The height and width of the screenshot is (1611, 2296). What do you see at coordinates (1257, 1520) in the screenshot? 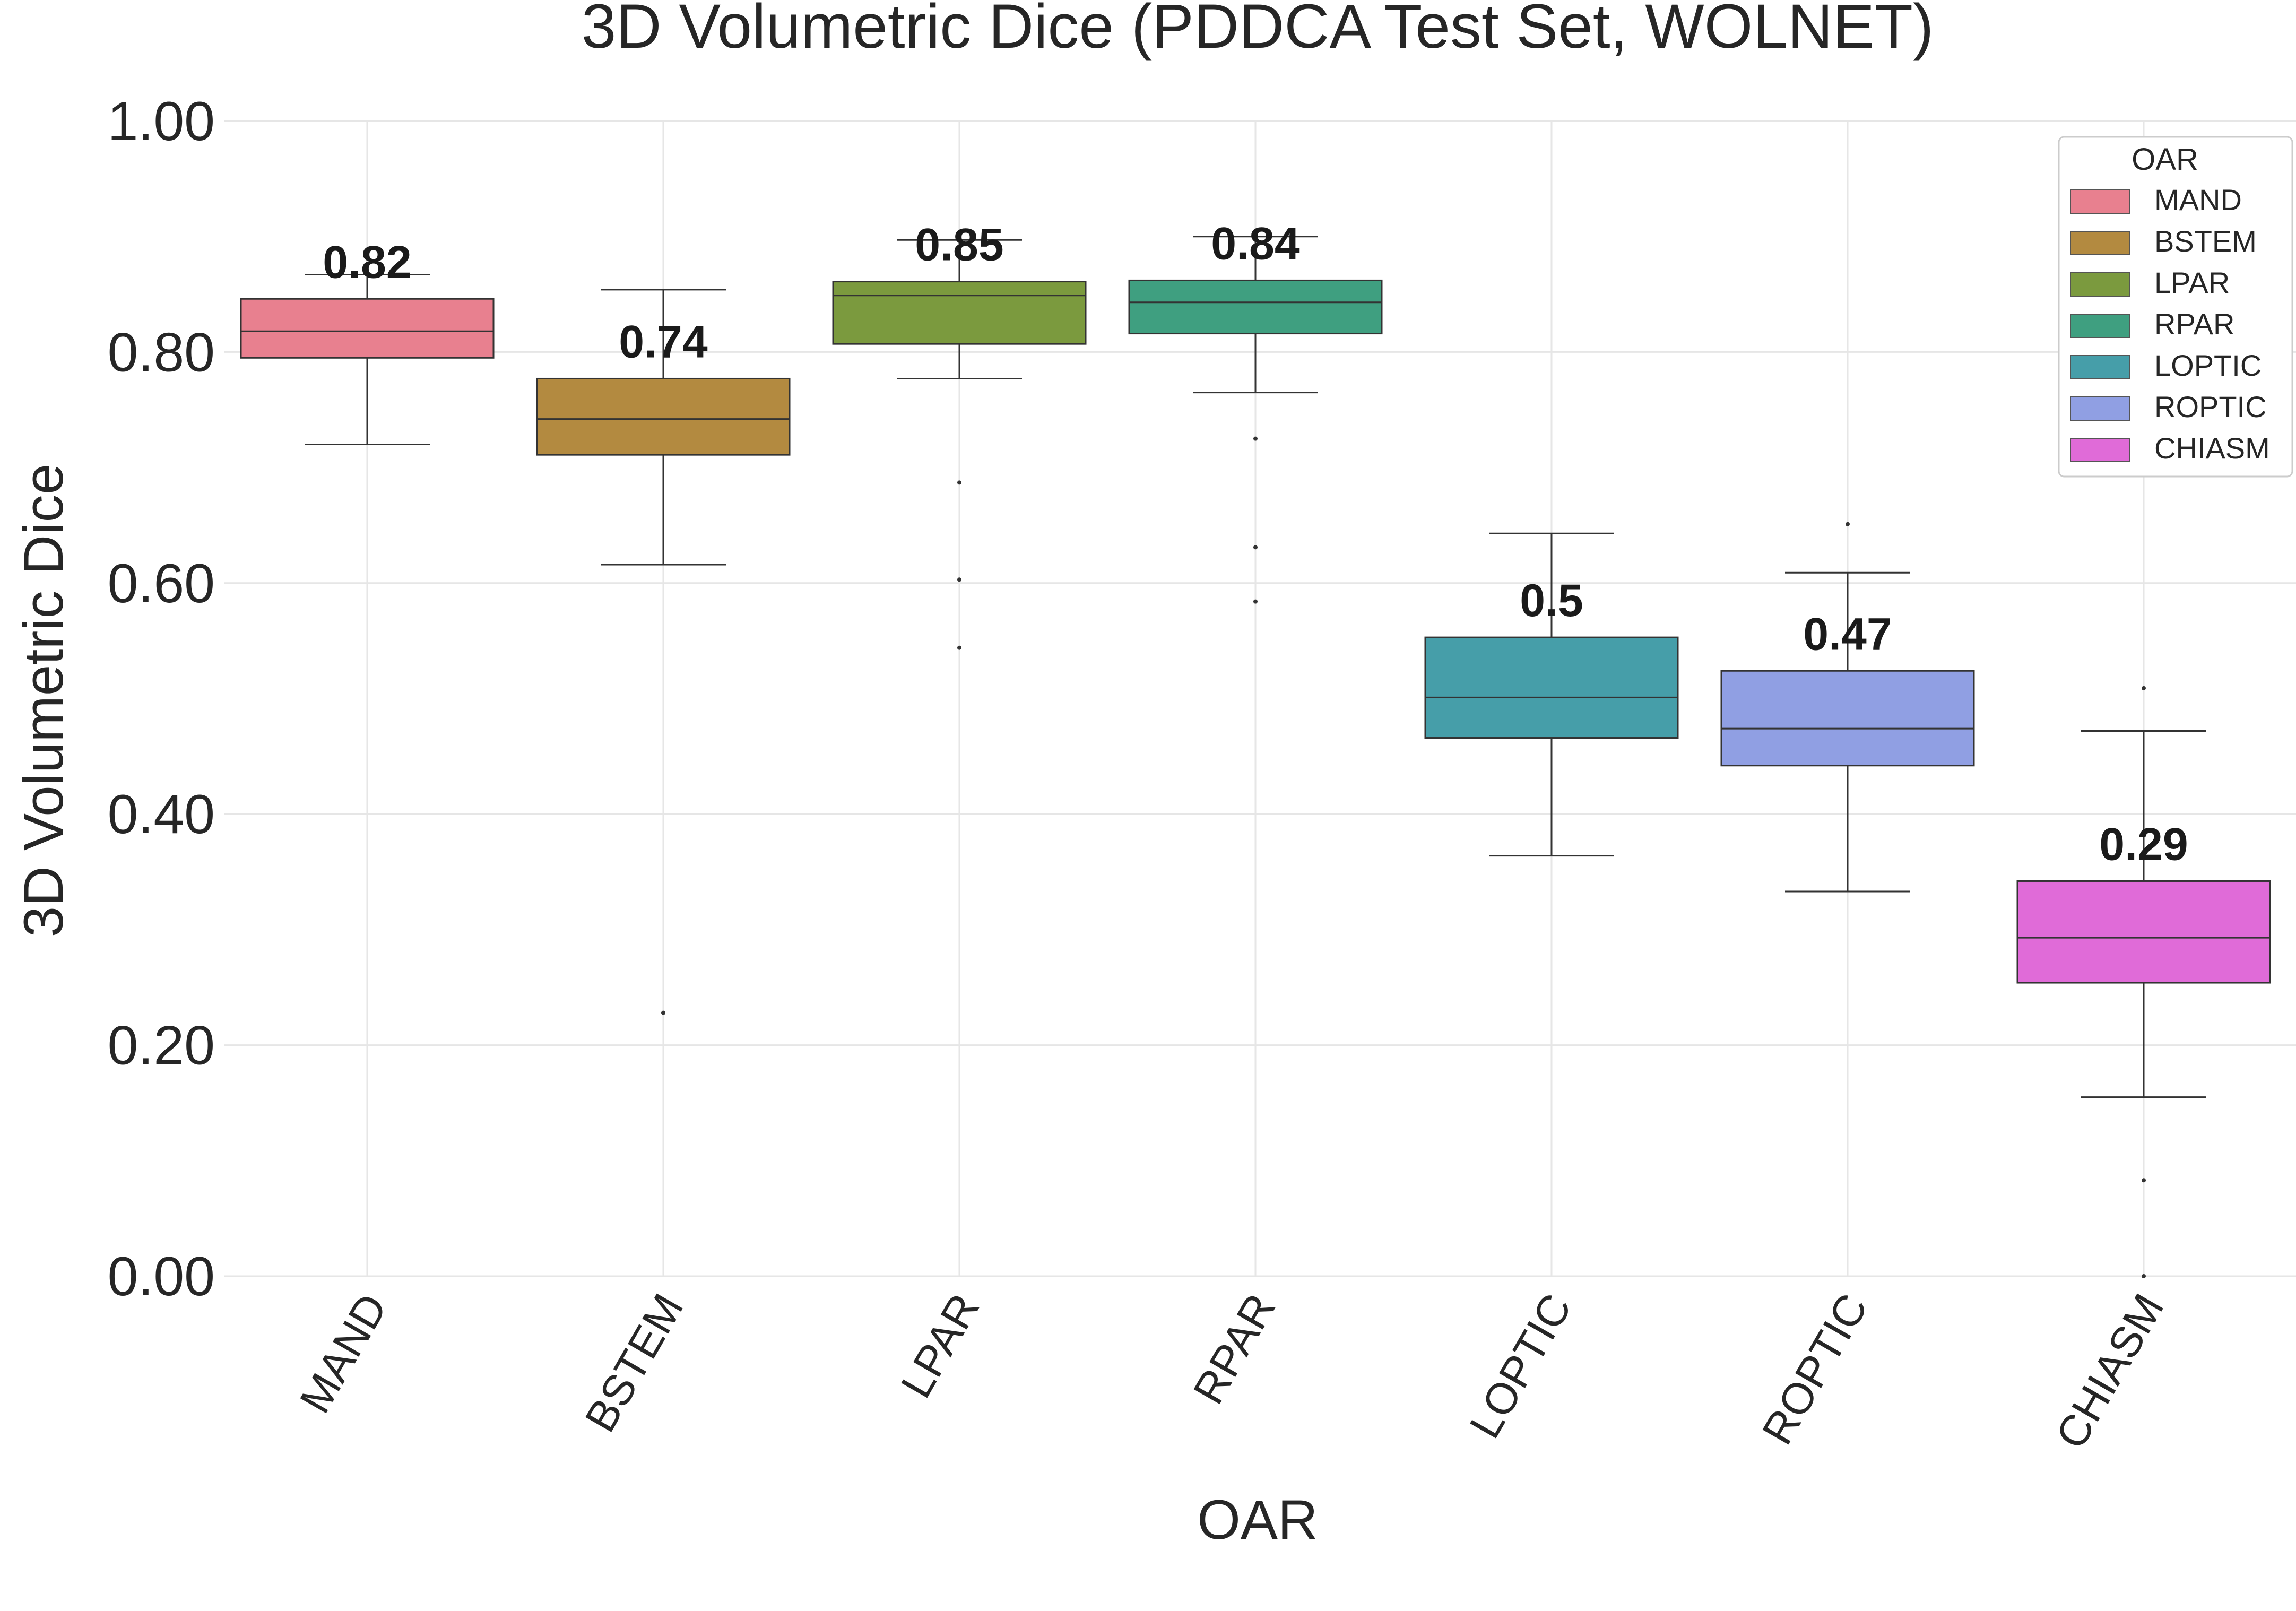
I see `x-axis-label: OAR` at bounding box center [1257, 1520].